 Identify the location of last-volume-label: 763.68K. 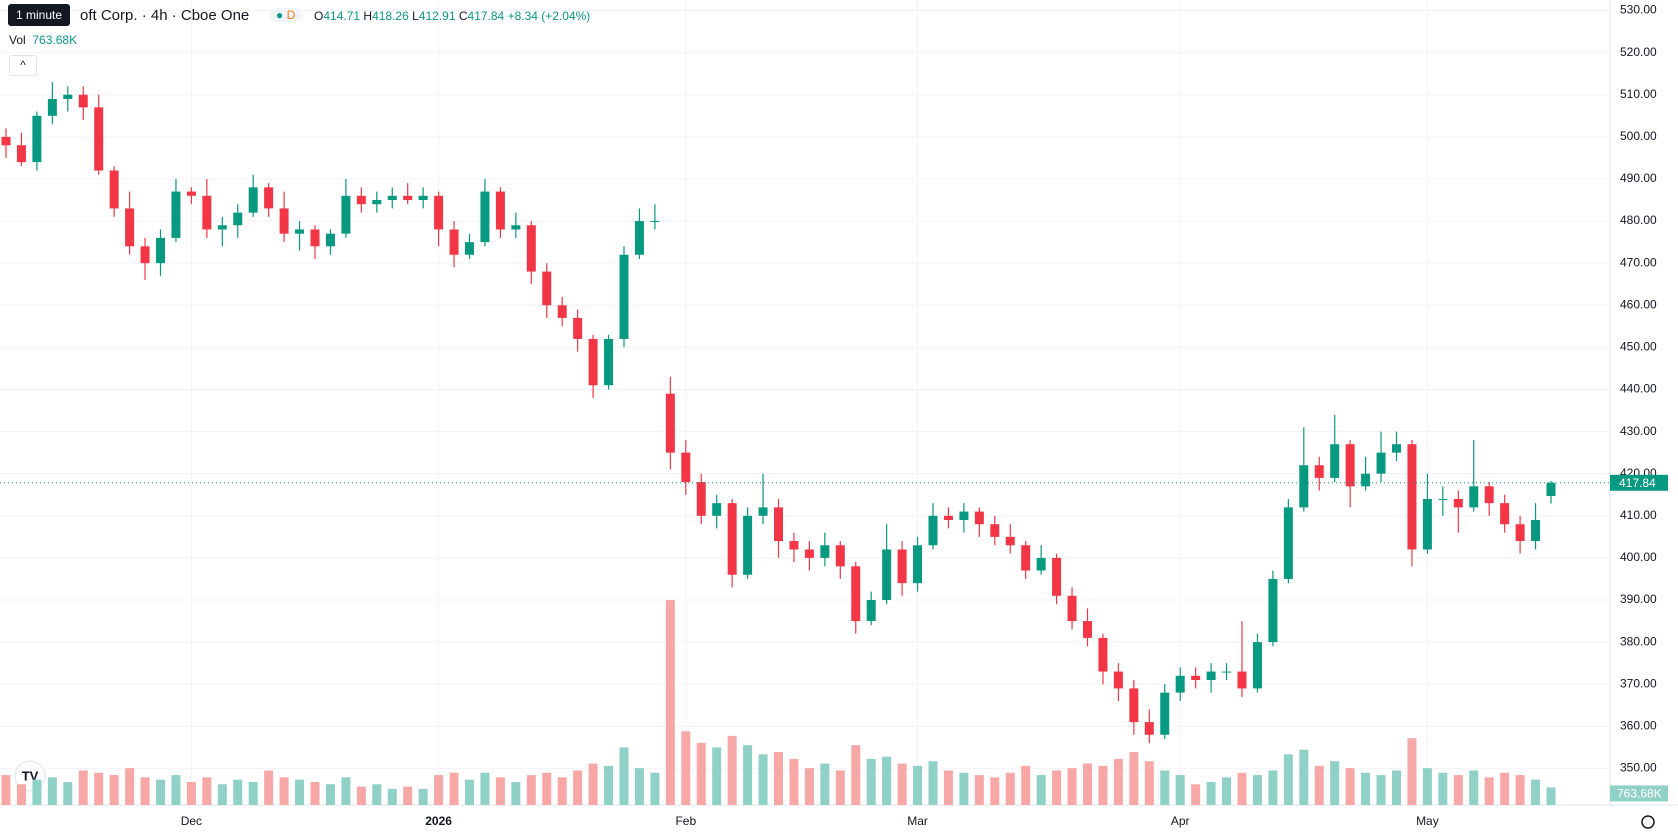
(1639, 794).